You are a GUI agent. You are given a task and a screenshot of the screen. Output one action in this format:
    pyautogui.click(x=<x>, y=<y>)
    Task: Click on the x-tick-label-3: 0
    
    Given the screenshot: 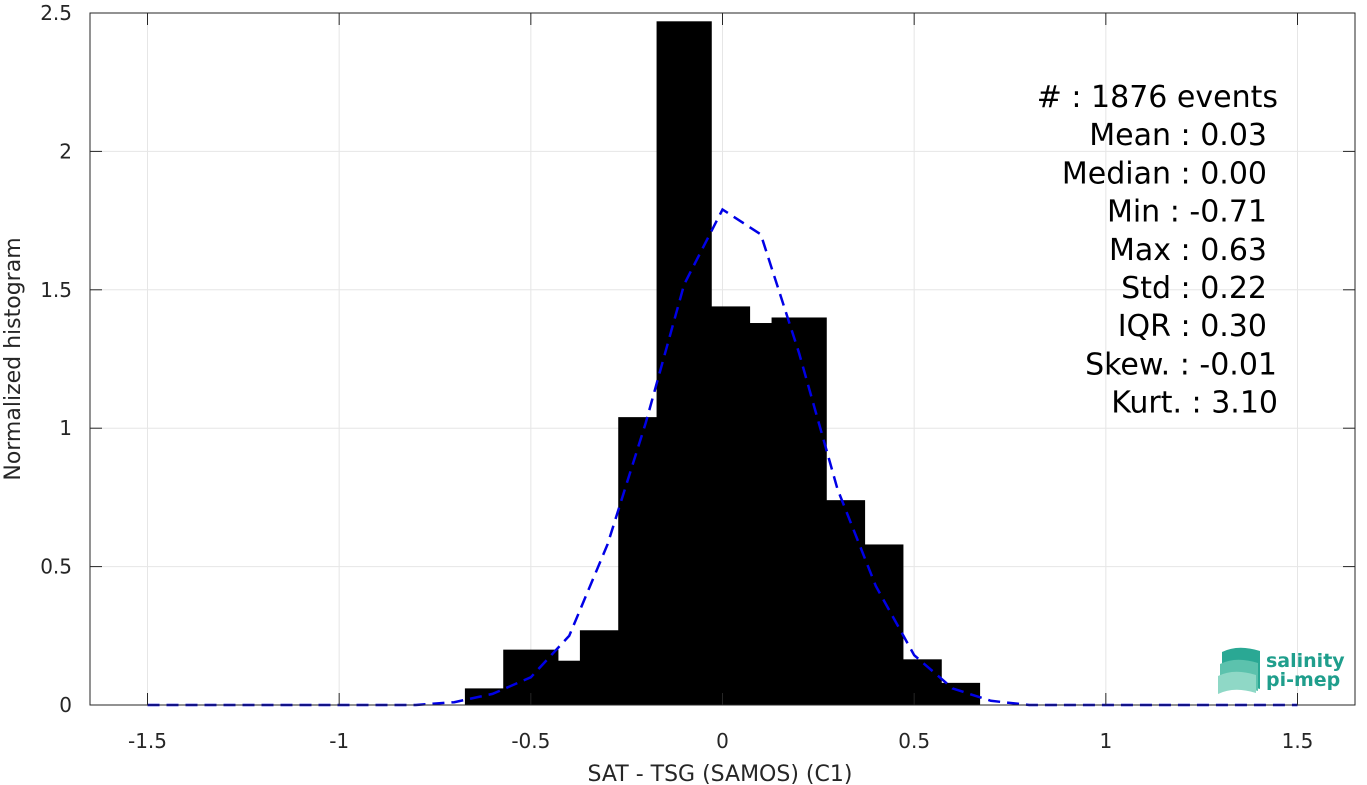 What is the action you would take?
    pyautogui.click(x=722, y=741)
    